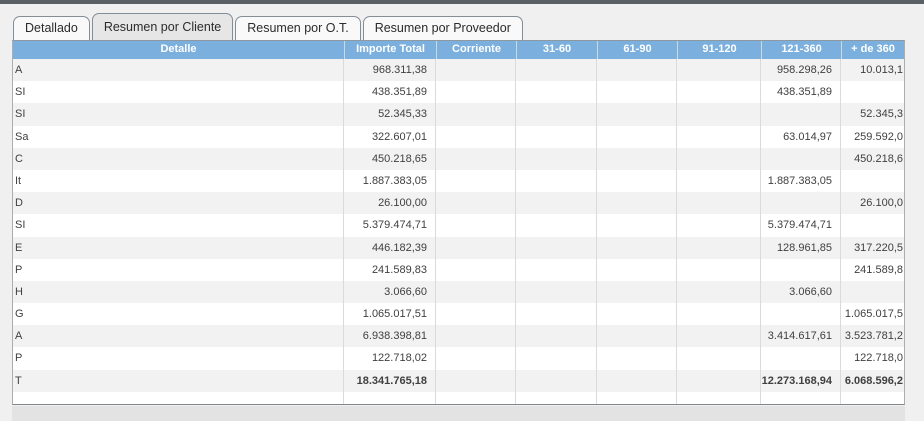 The image size is (924, 421). Describe the element at coordinates (442, 28) in the screenshot. I see `tab-resumen-por-proveedor: Resumen por Proveedor` at that location.